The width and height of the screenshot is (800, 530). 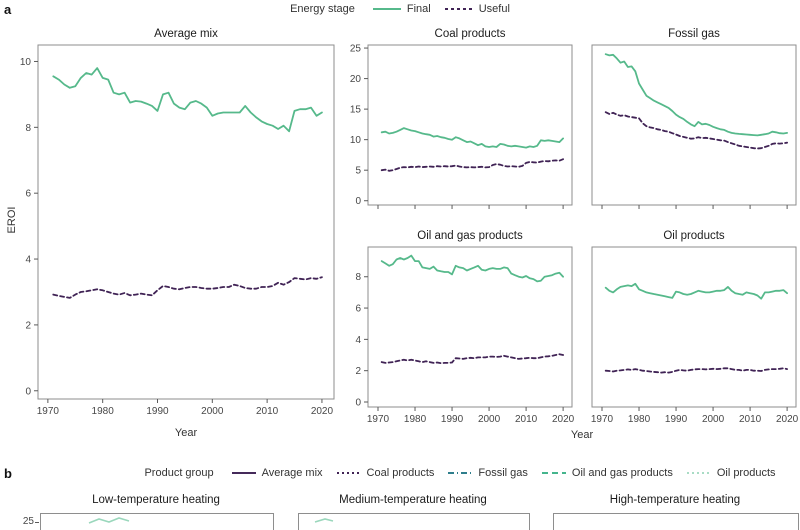 I want to click on legend-item-oil-products: Oil products, so click(x=731, y=473).